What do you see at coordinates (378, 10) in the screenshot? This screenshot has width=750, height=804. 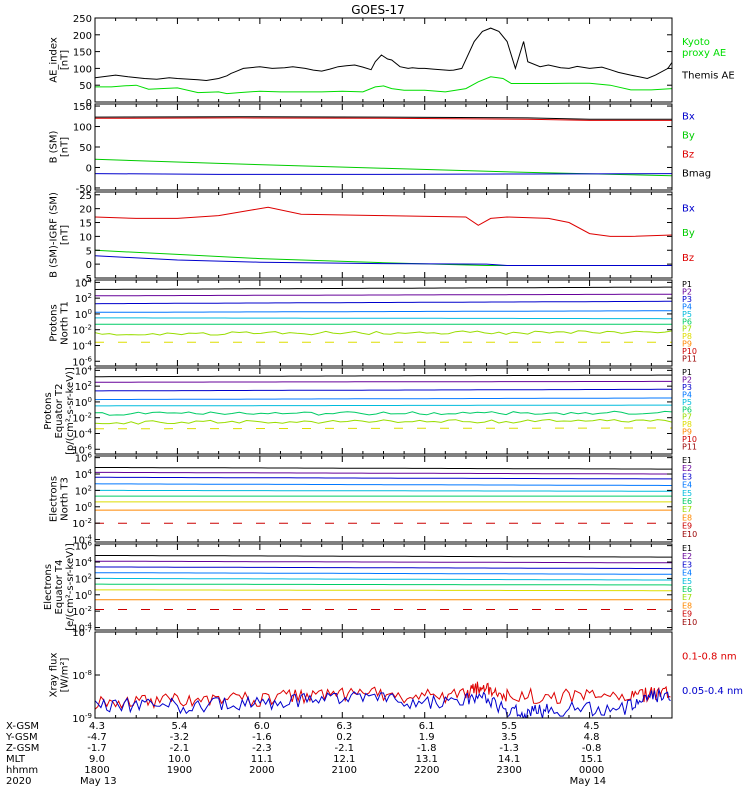 I see `chart-title: GOES-17` at bounding box center [378, 10].